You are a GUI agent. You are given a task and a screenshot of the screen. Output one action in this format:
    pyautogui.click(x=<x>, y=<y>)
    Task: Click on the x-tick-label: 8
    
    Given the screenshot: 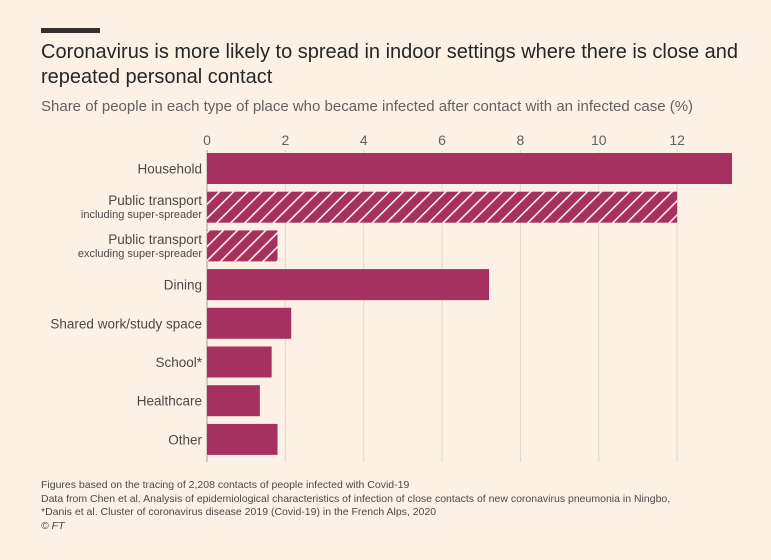 What is the action you would take?
    pyautogui.click(x=521, y=140)
    